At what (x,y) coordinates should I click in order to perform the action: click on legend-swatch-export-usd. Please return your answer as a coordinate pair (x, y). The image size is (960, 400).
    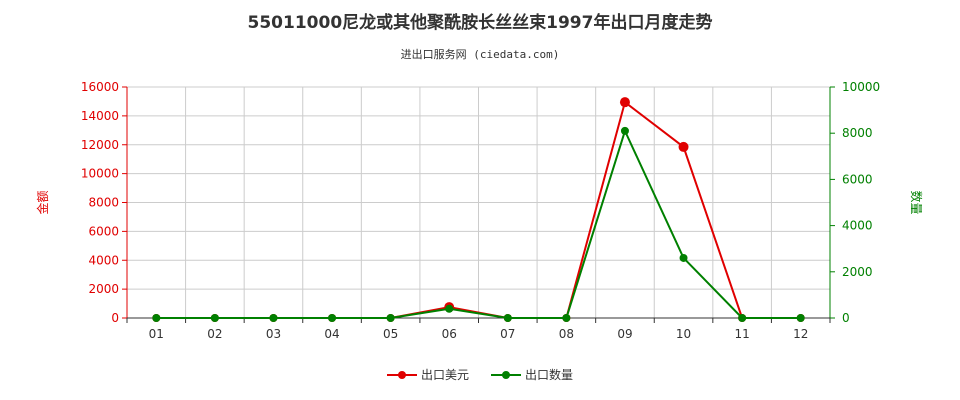
    Looking at the image, I should click on (401, 375).